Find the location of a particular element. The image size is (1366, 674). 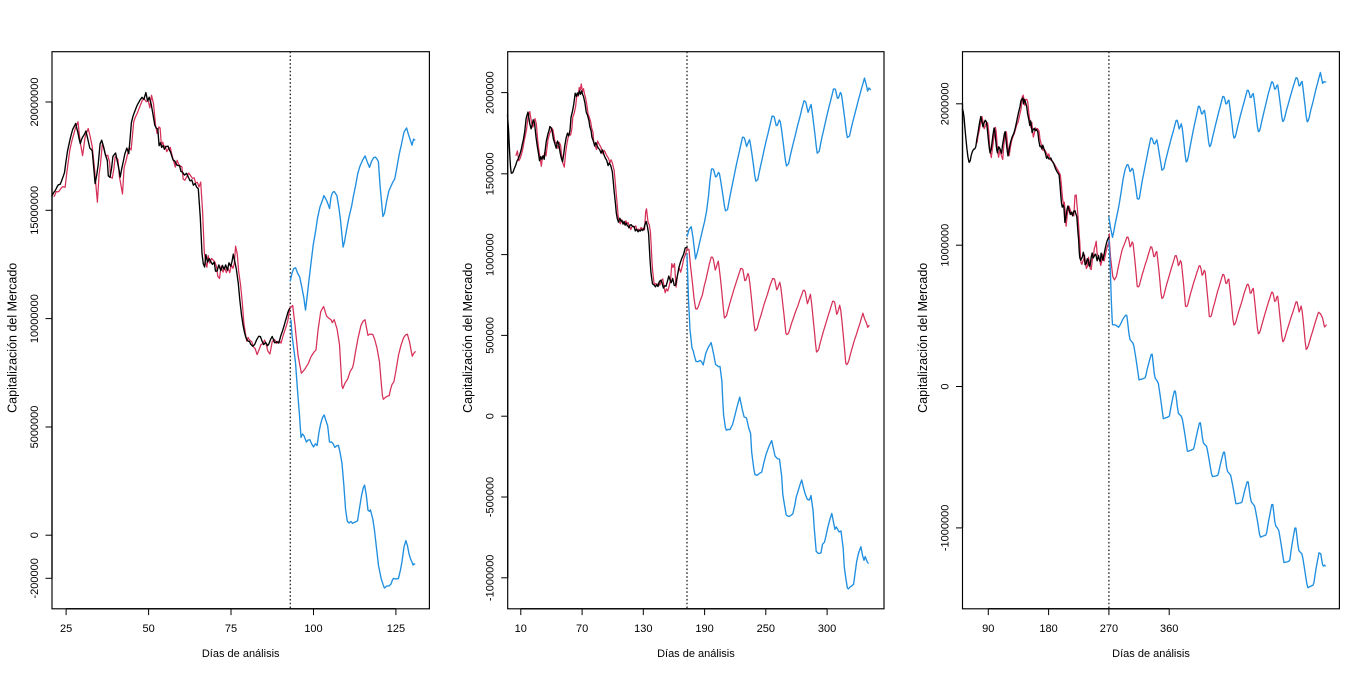

svg-text: 130 is located at coordinates (643, 629).